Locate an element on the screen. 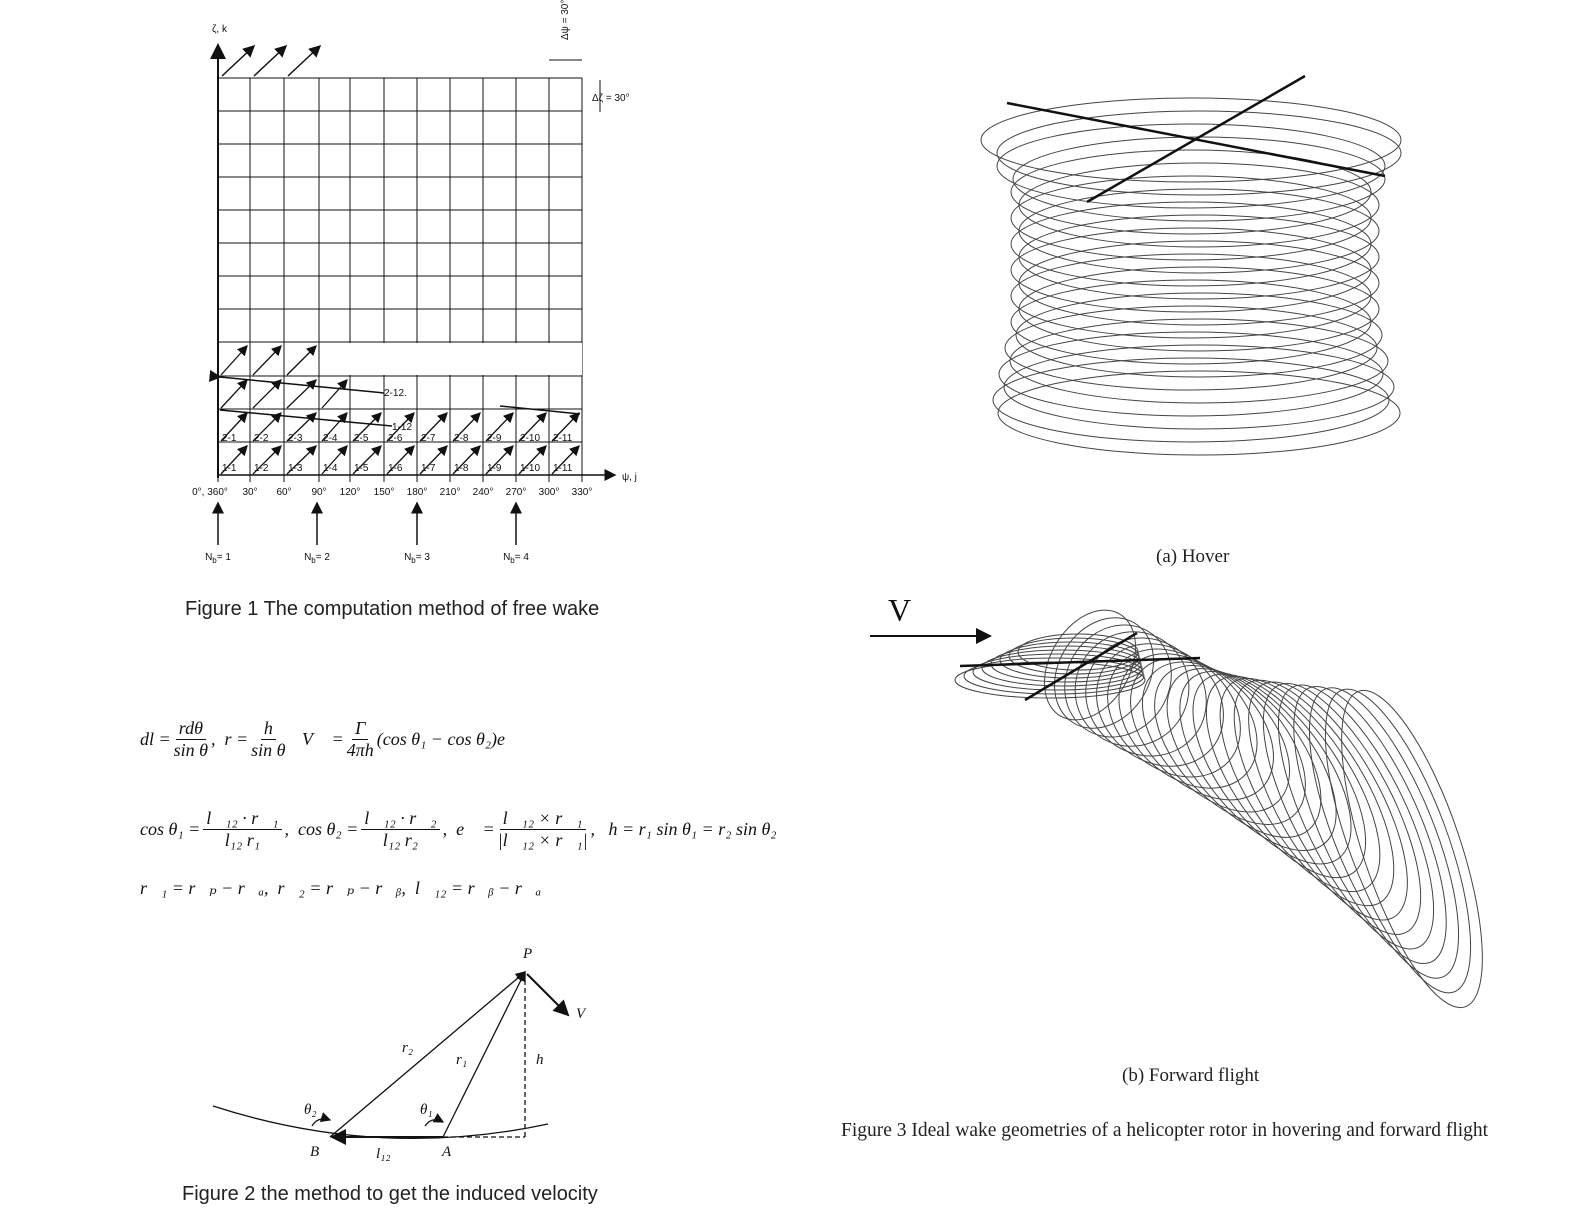 The width and height of the screenshot is (1578, 1216). fraction-num: Γ is located at coordinates (360, 729).